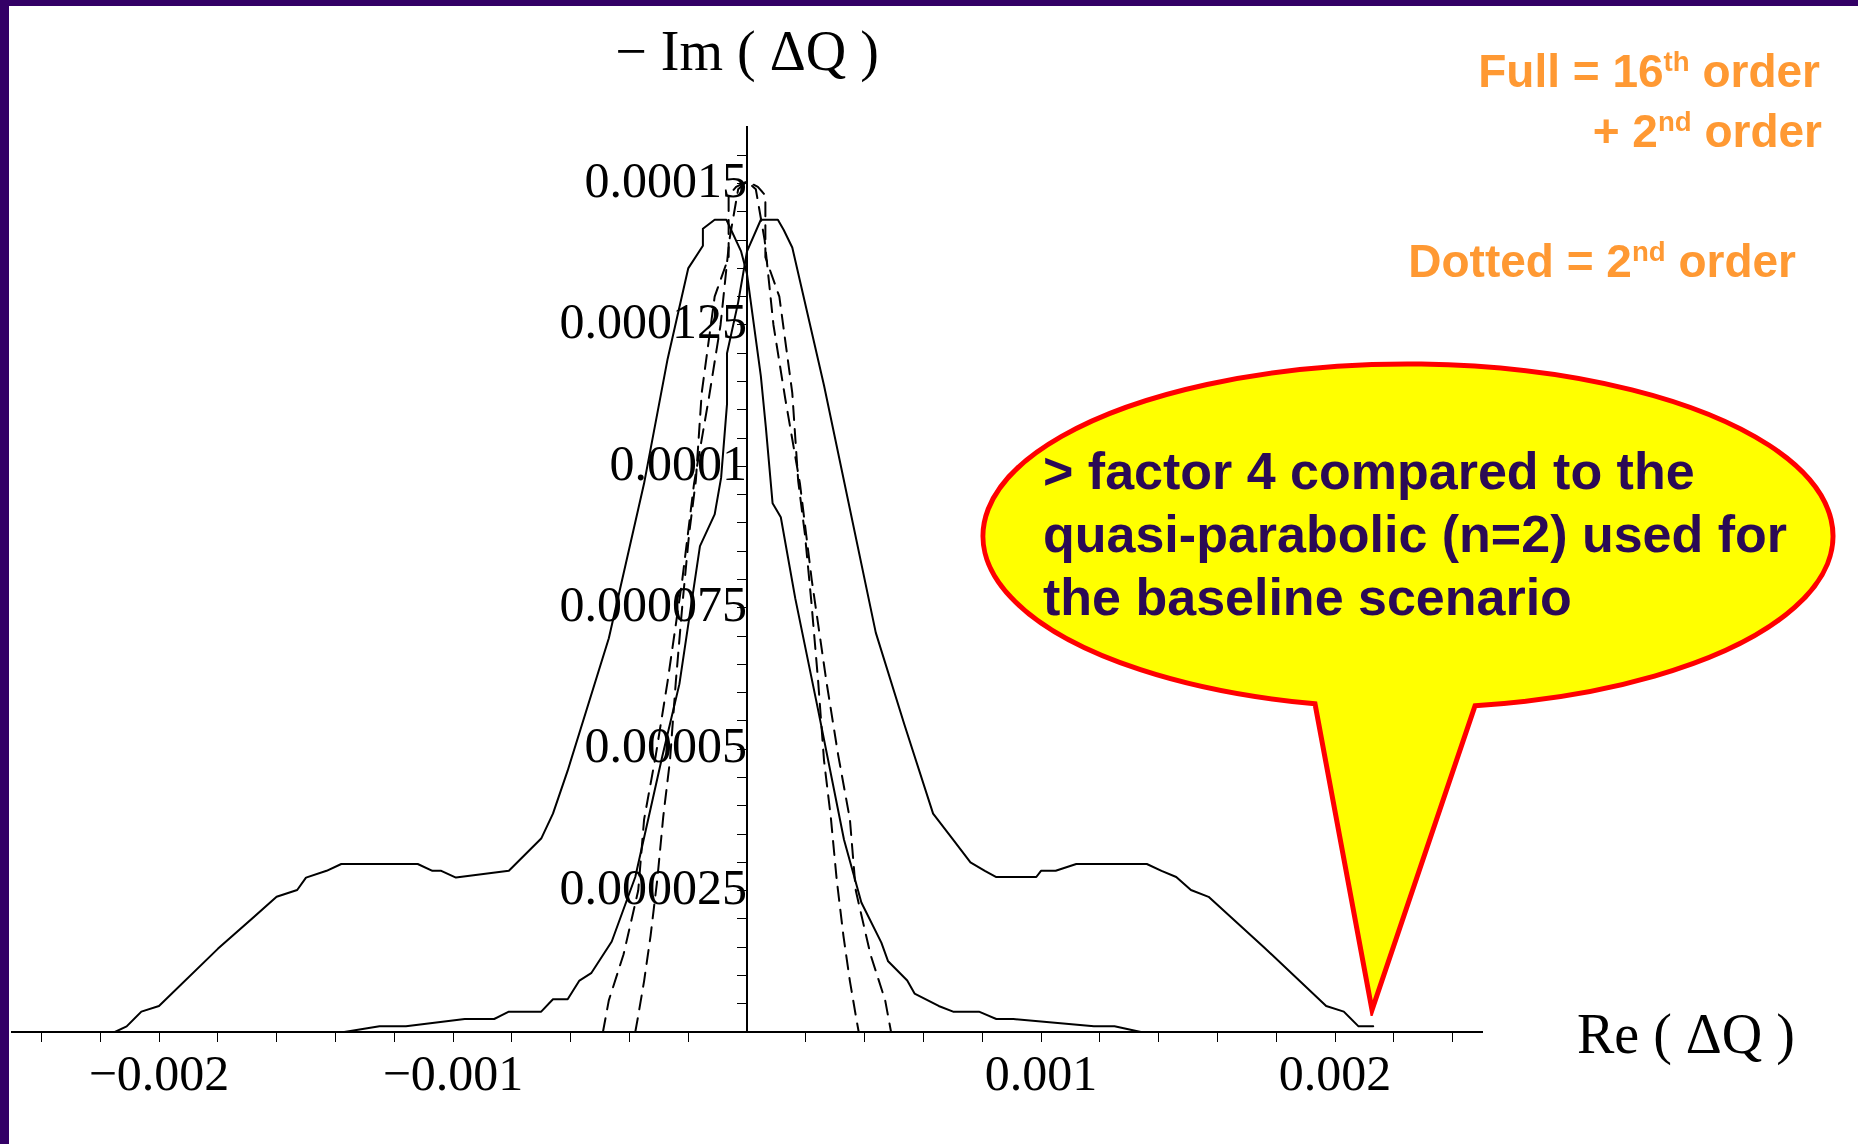 This screenshot has height=1144, width=1858. Describe the element at coordinates (1649, 71) in the screenshot. I see `text: Full = 16$^{th}$ order` at that location.